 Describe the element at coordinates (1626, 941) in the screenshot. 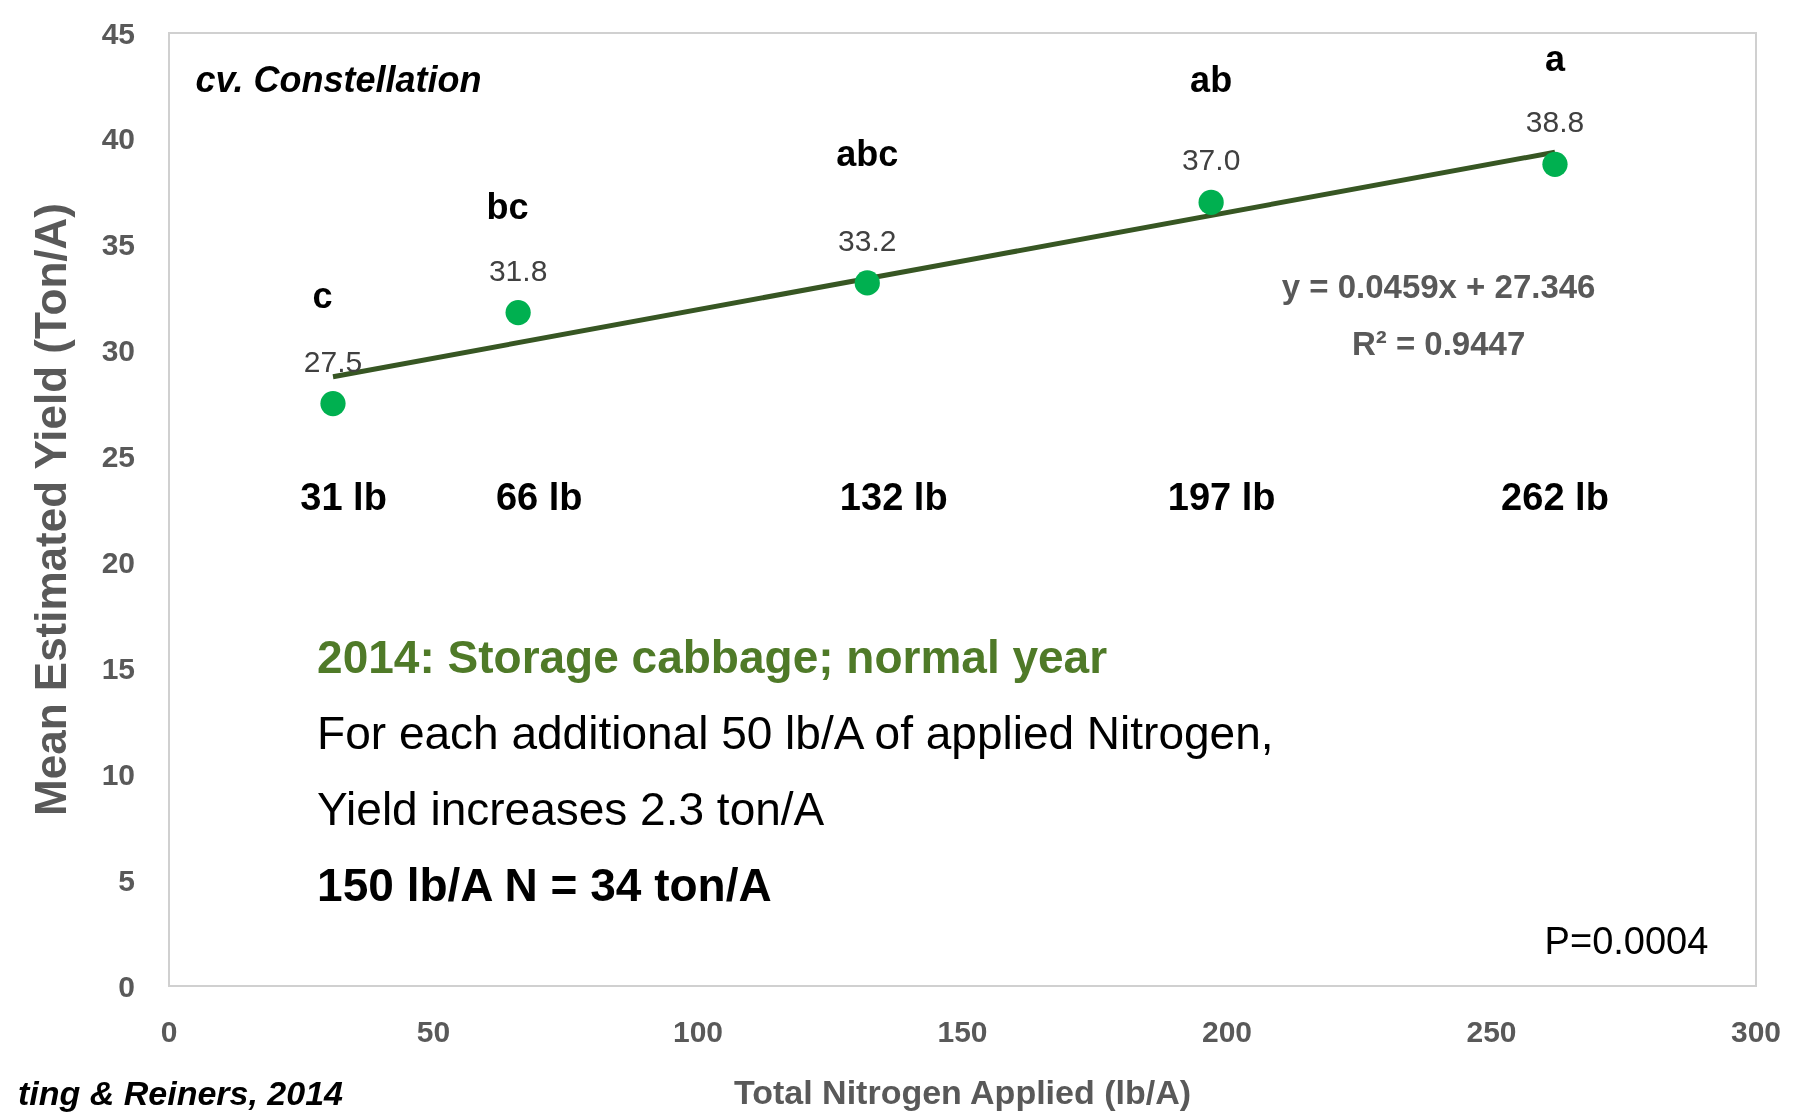

I see `annotation: P=0.0004` at that location.